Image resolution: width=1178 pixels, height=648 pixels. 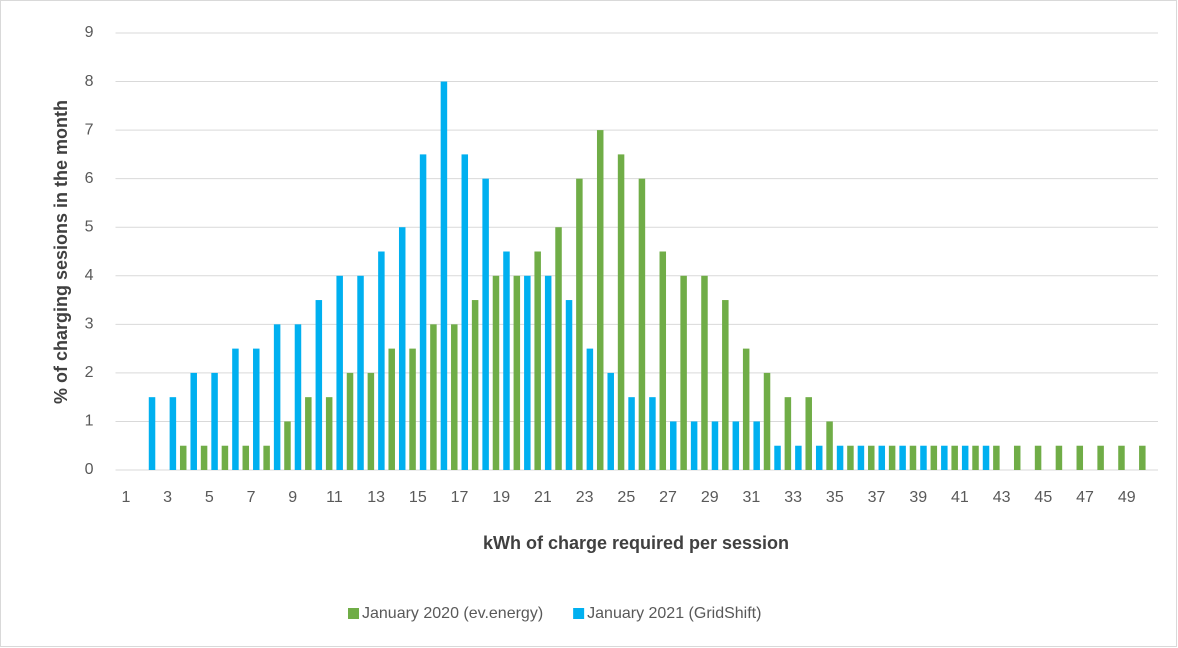 What do you see at coordinates (501, 497) in the screenshot?
I see `x-tick-label: 19` at bounding box center [501, 497].